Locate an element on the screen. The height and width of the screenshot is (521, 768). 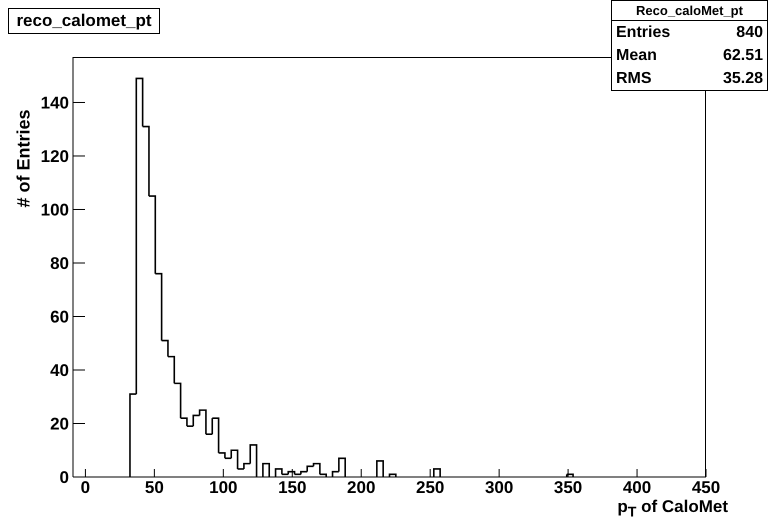
text: 62.51 is located at coordinates (742, 56).